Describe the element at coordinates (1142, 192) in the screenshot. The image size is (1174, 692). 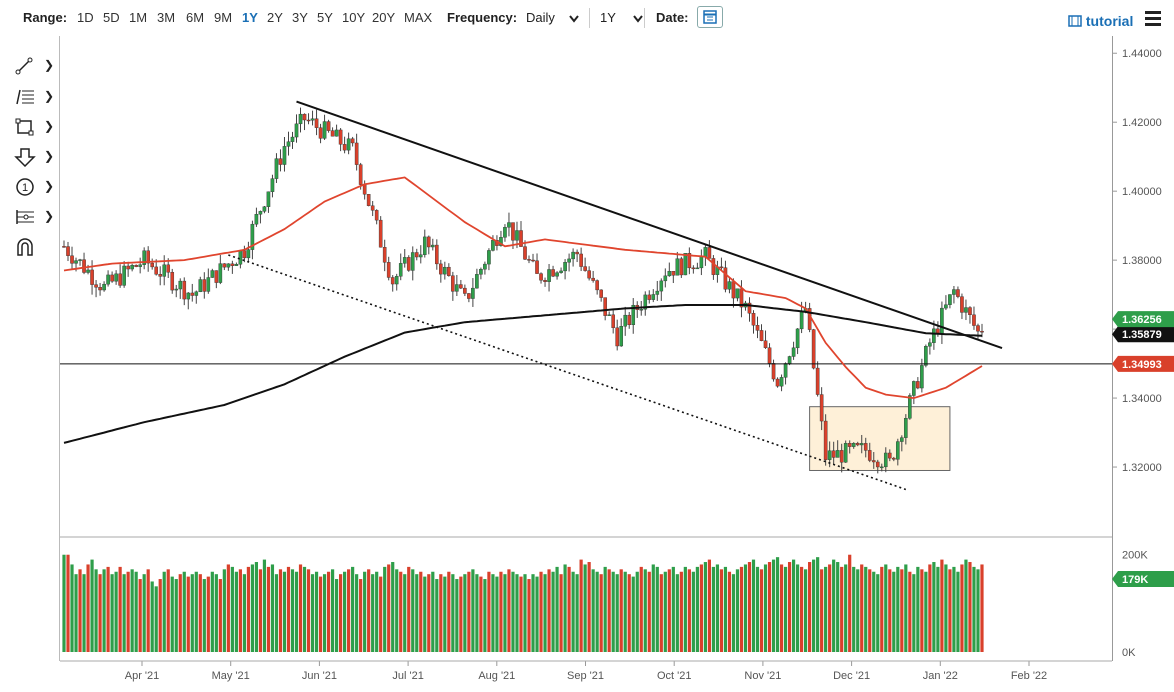
I see `y-tick-label: 1.40000` at that location.